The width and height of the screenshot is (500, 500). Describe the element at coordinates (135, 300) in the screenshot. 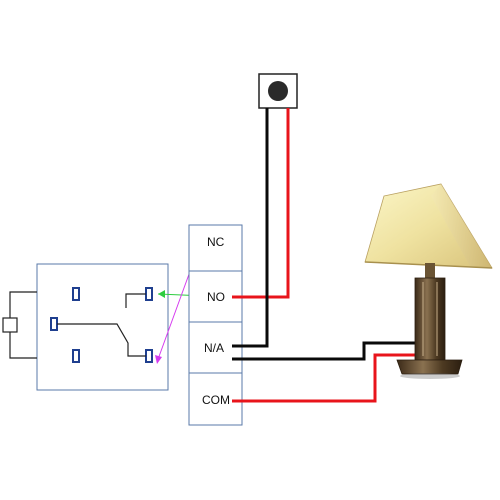

I see `relay-no-contact-line` at that location.